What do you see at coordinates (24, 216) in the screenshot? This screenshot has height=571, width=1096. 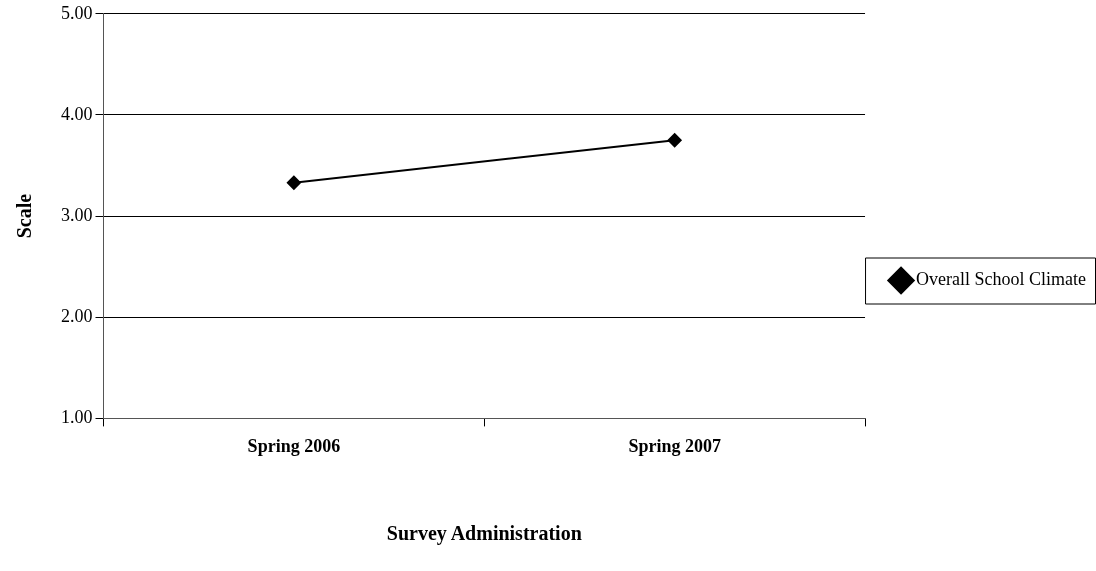 I see `y-axis-title: Scale` at bounding box center [24, 216].